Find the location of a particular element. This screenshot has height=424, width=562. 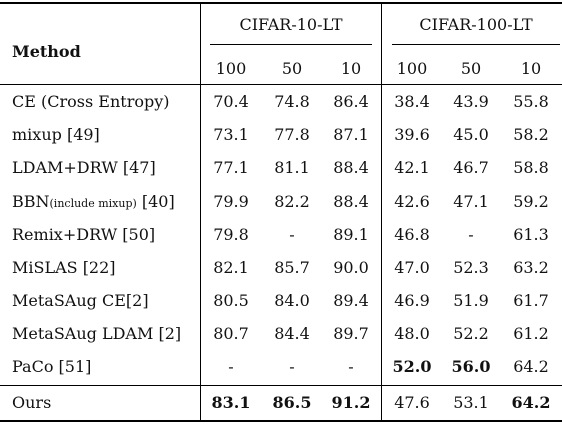

method-name-cell: Remix+DRW [50] is located at coordinates (84, 234).